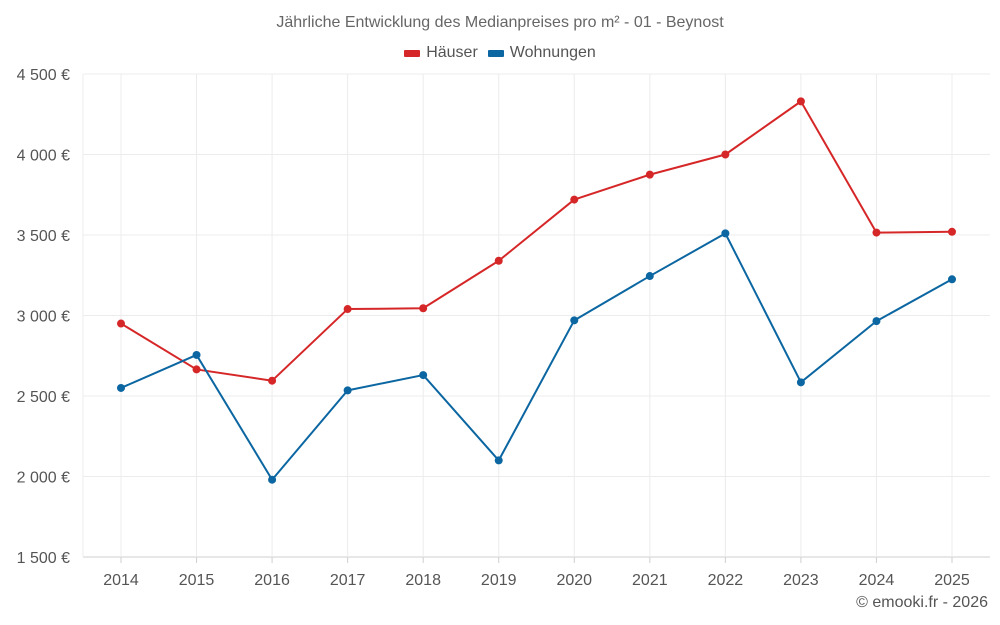  What do you see at coordinates (121, 580) in the screenshot?
I see `x-tick-label: 2014` at bounding box center [121, 580].